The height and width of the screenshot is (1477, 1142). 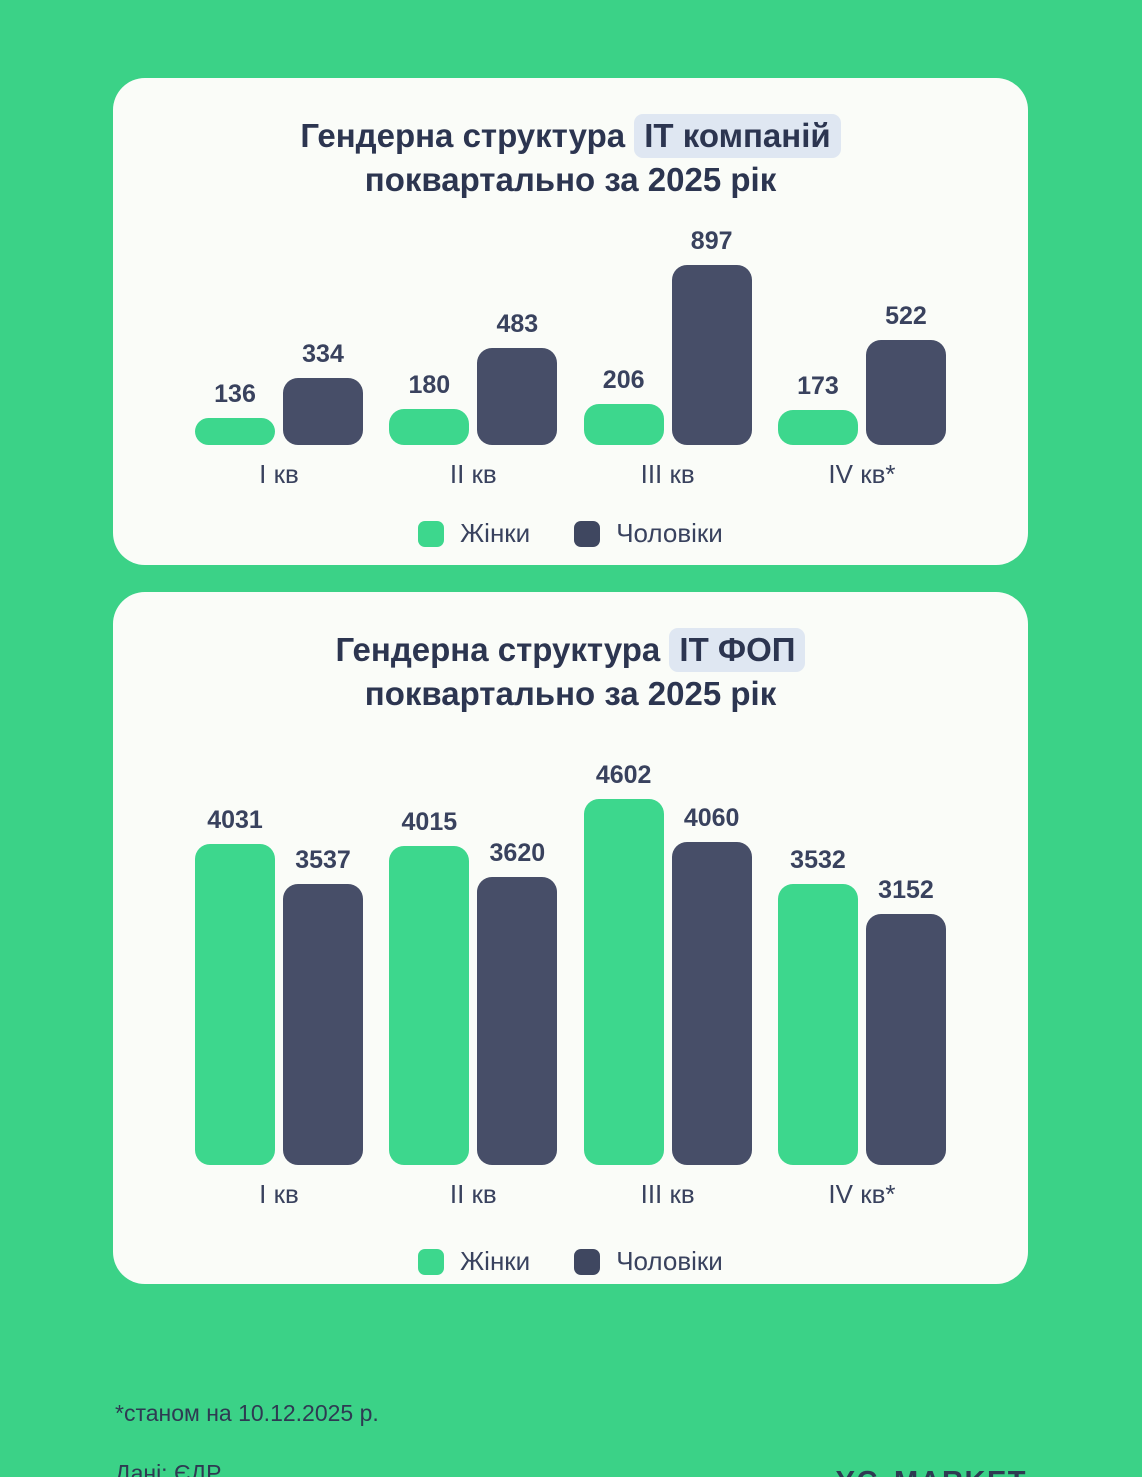 What do you see at coordinates (247, 1413) in the screenshot?
I see `footnote: *станом на 10.12.2025 р.` at bounding box center [247, 1413].